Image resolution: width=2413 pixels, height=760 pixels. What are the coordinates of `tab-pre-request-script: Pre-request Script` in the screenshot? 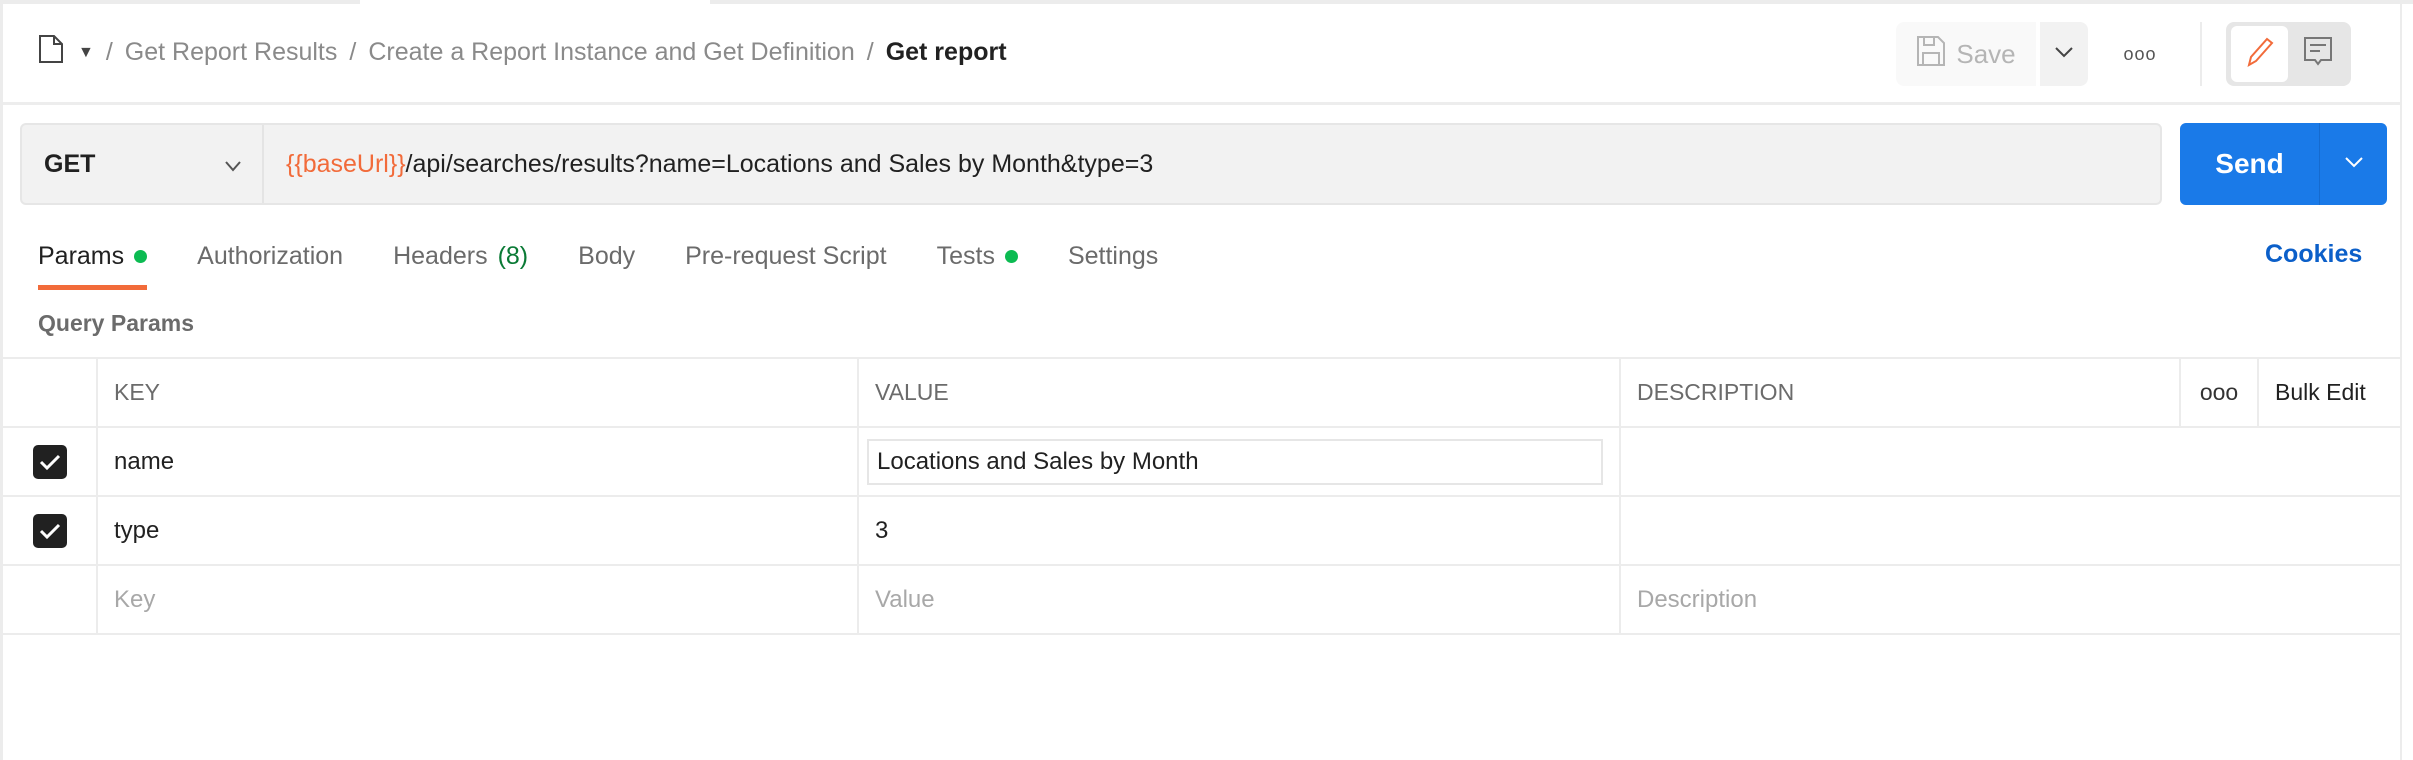 It's located at (785, 256).